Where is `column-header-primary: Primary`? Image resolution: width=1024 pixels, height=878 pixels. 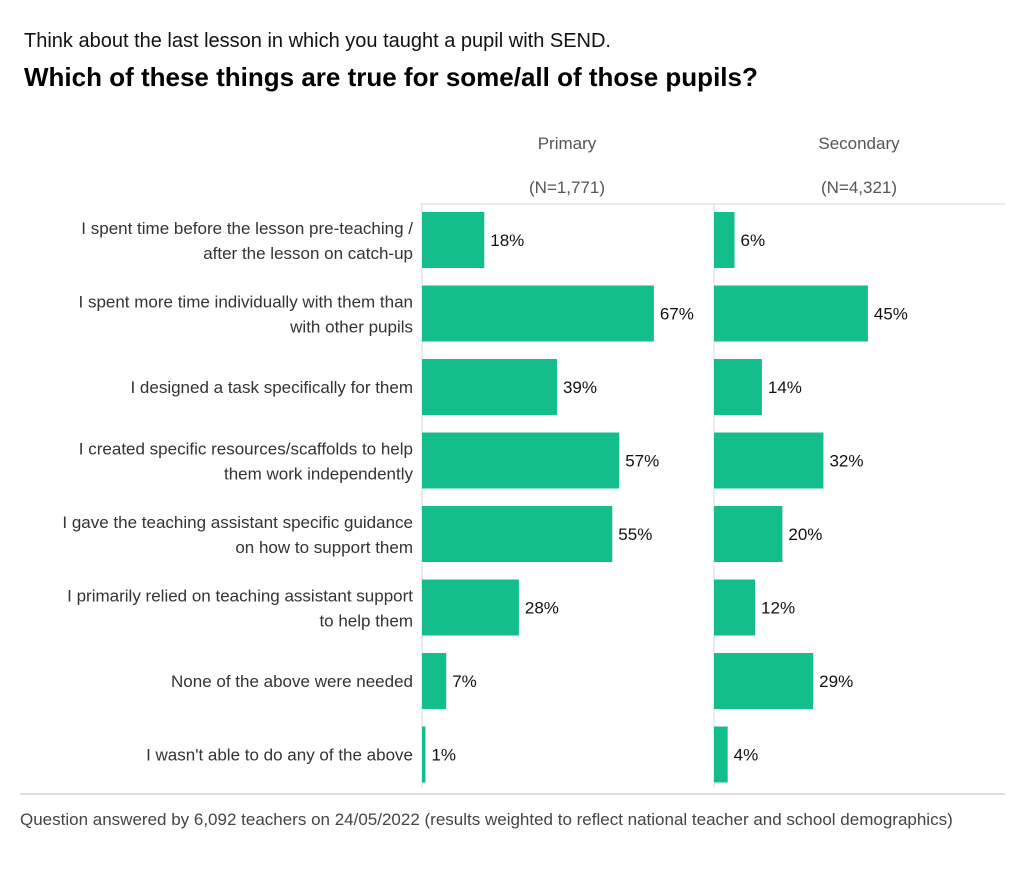 column-header-primary: Primary is located at coordinates (567, 143).